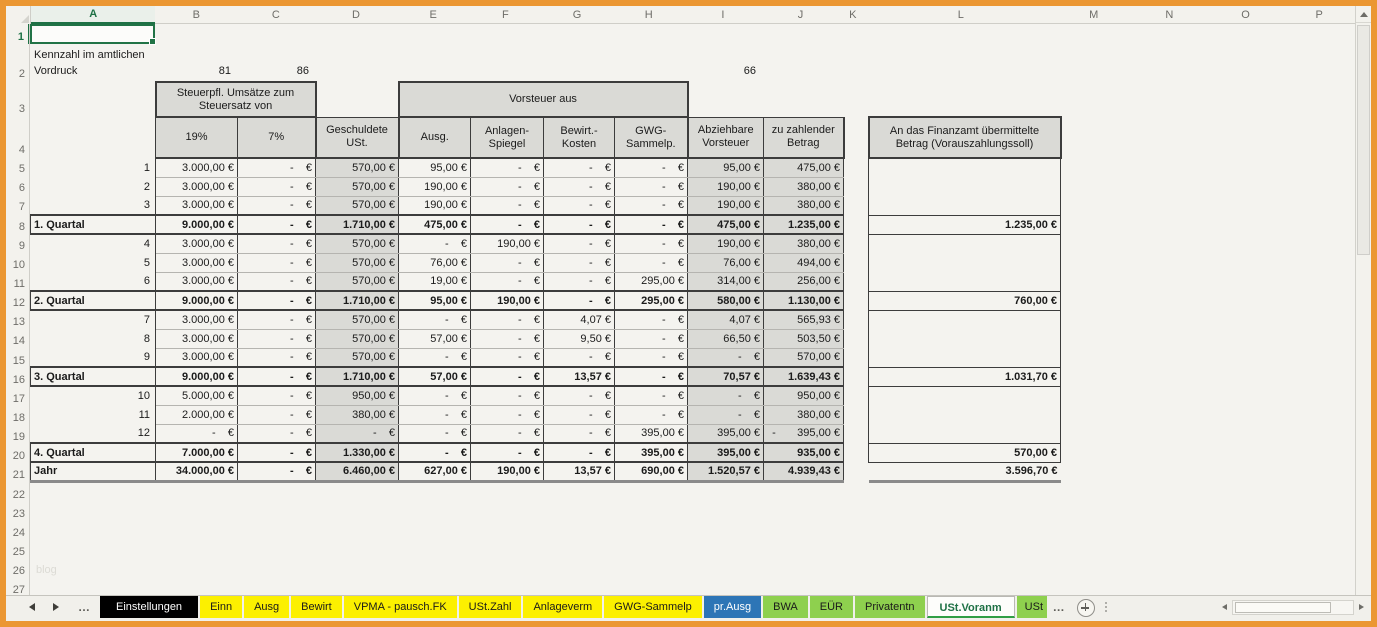 The image size is (1377, 627). What do you see at coordinates (357, 376) in the screenshot?
I see `cell-geschuldete-ust: 1.710,00 €` at bounding box center [357, 376].